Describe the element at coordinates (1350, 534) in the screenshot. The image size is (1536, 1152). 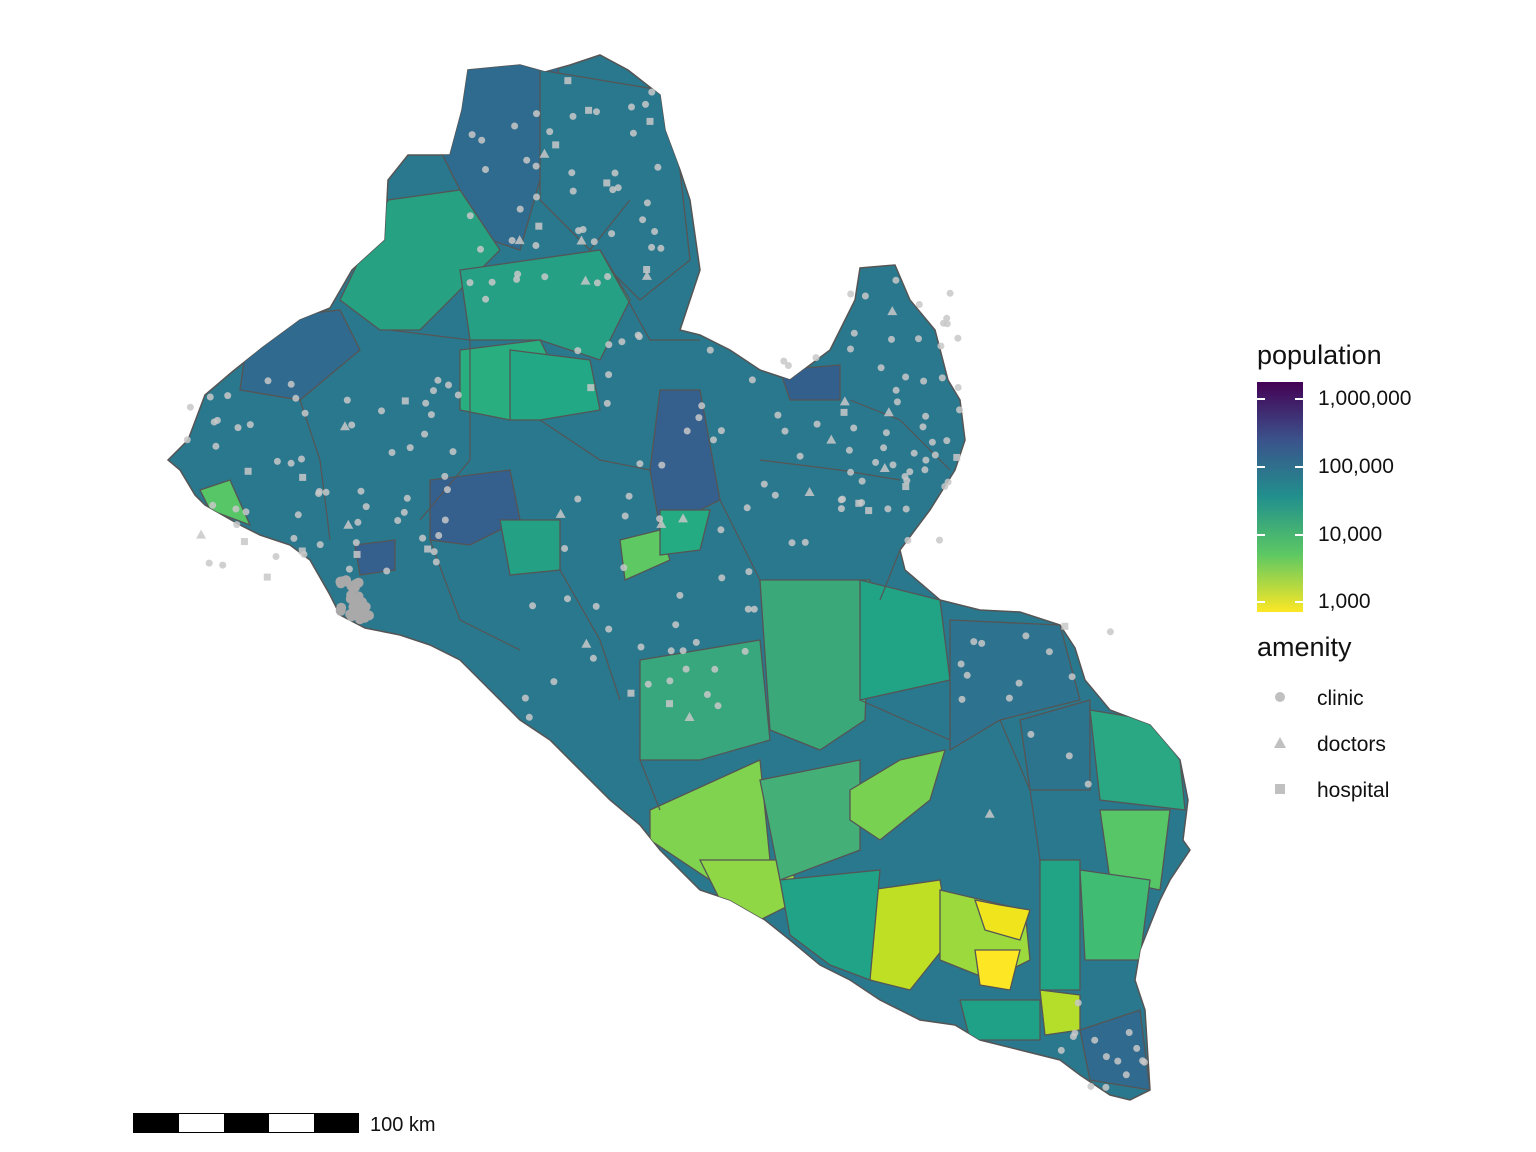
I see `colorbar-label: 10,000` at that location.